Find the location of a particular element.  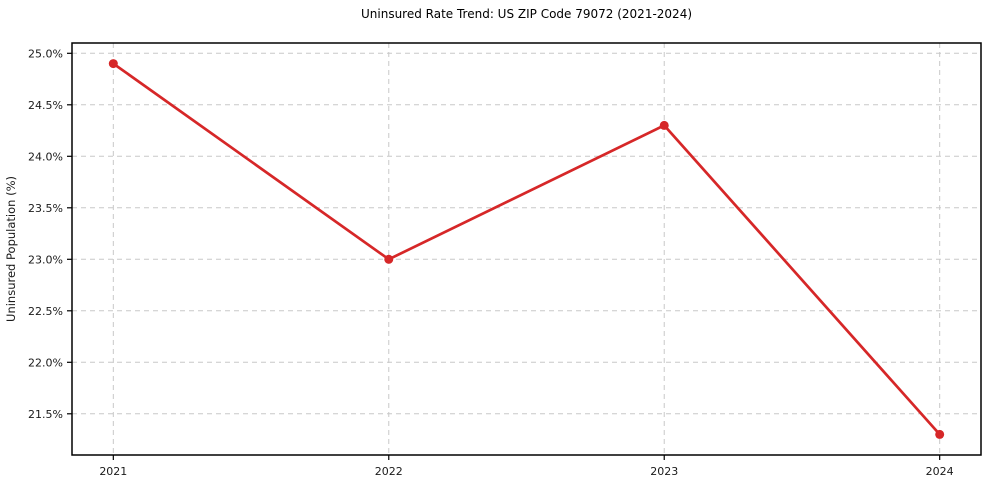

y-axis-label: Uninsured Population (%) is located at coordinates (11, 249).